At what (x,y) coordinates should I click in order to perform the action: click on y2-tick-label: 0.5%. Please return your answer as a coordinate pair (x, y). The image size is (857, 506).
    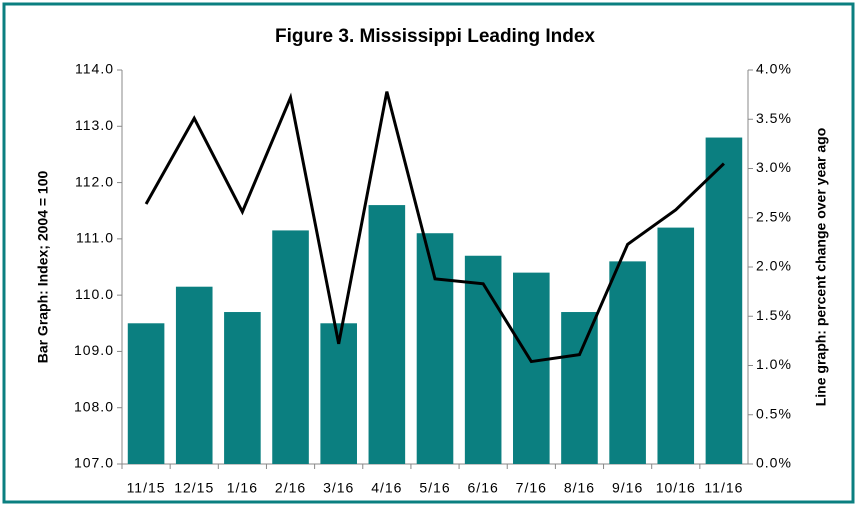
    Looking at the image, I should click on (774, 413).